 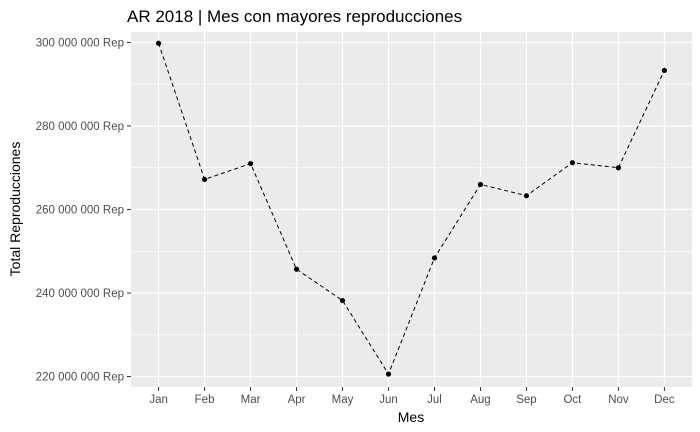 I want to click on x-tick-label: Aug, so click(x=480, y=400).